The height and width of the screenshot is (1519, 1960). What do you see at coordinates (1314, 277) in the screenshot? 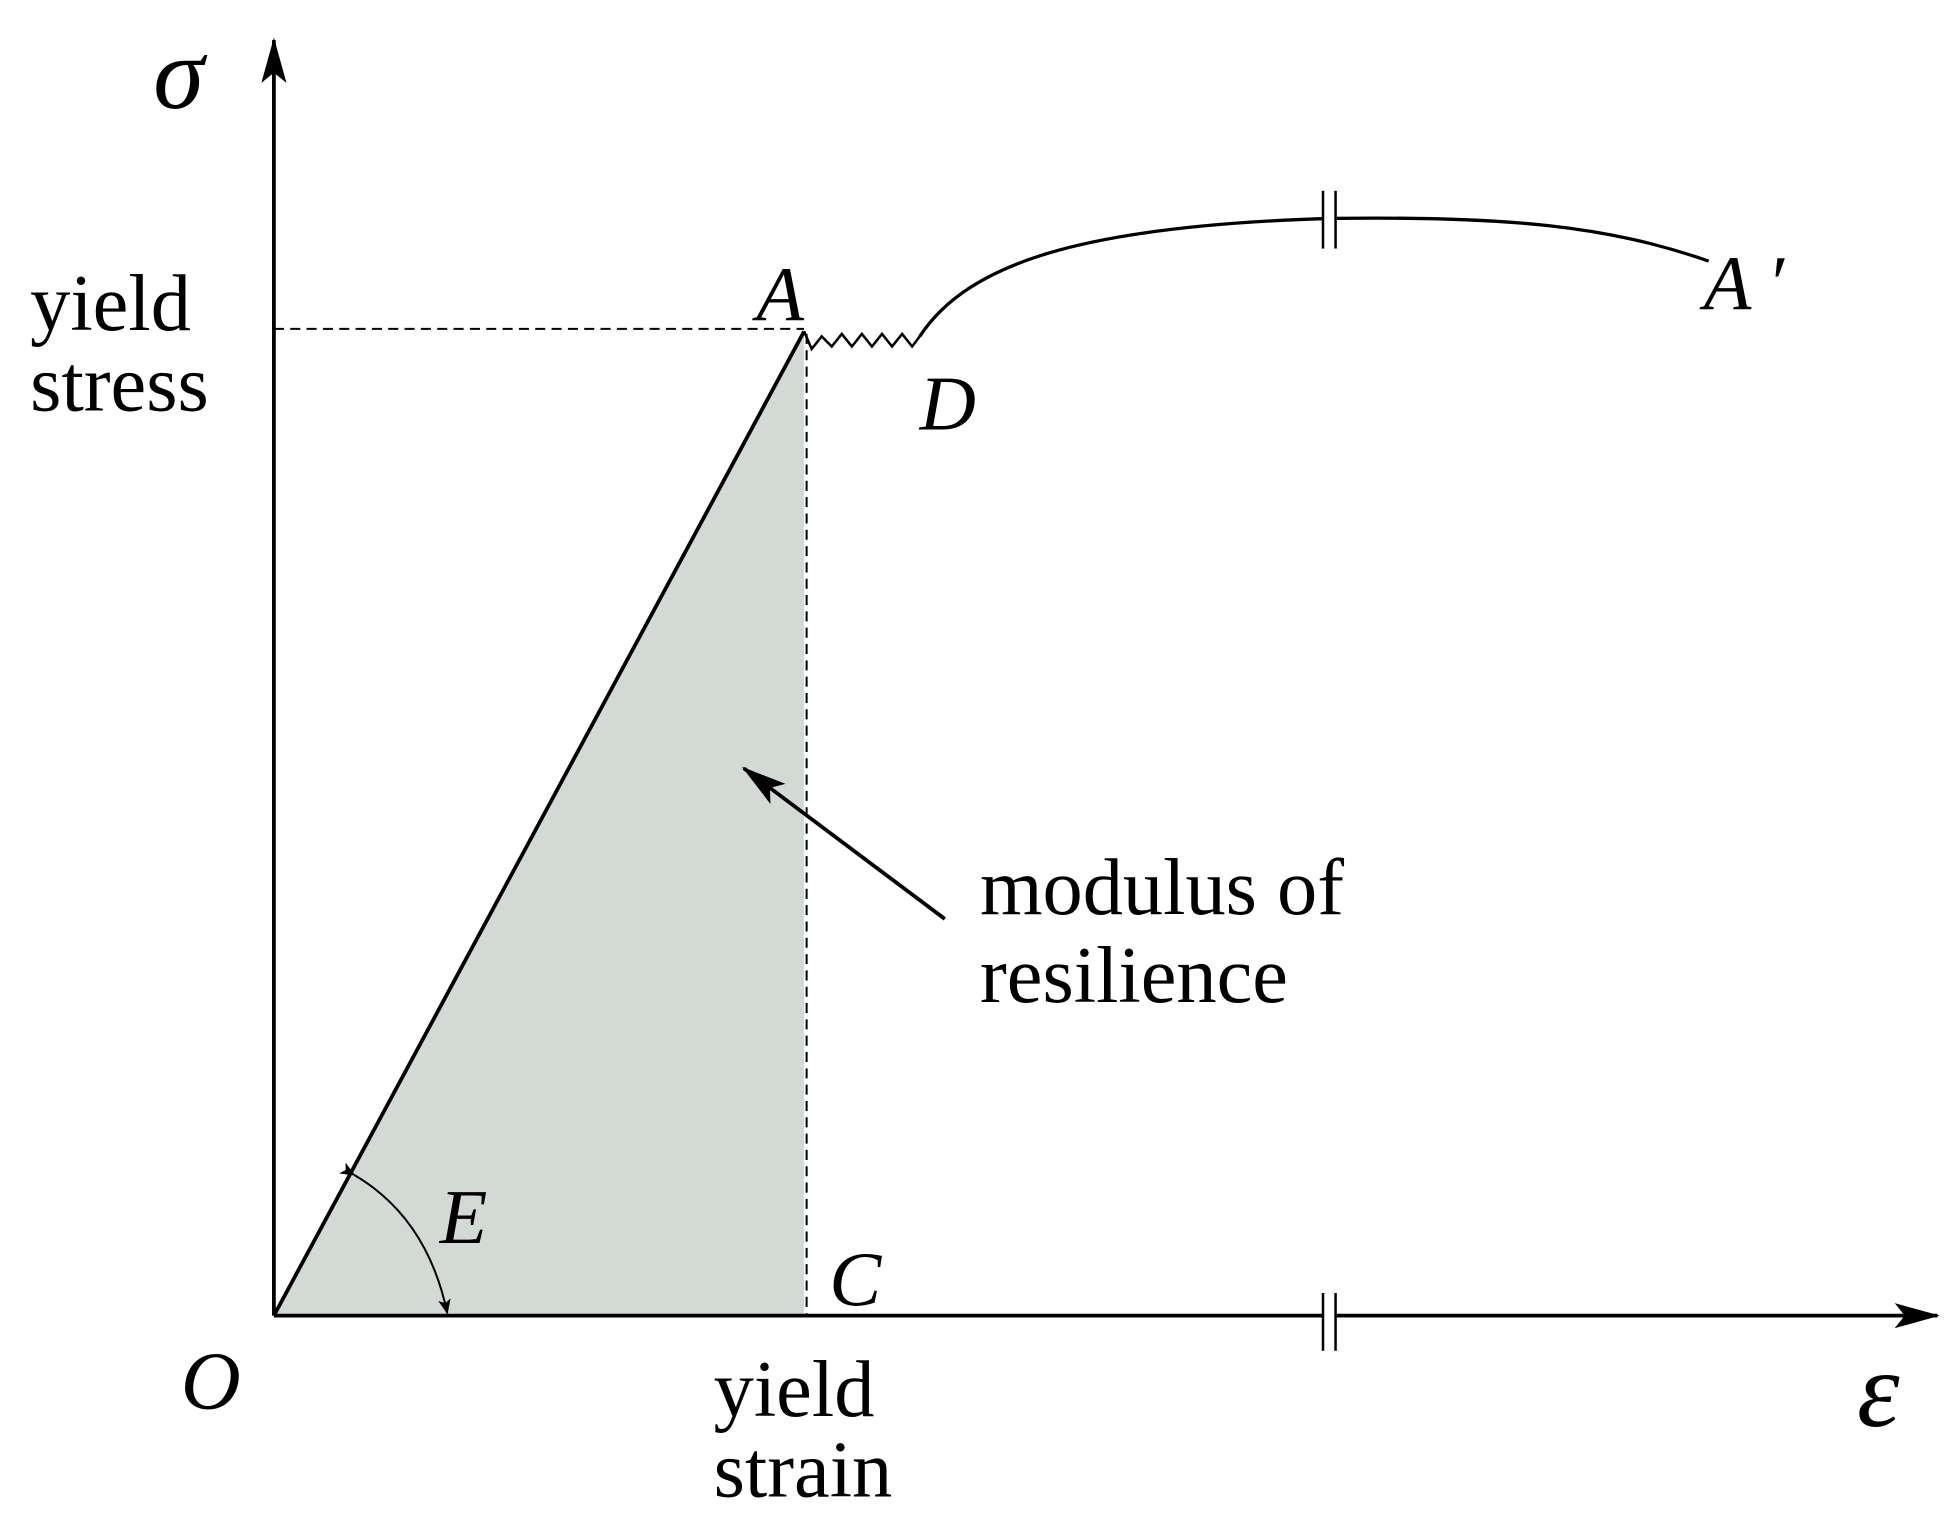
I see `plastic-curve` at bounding box center [1314, 277].